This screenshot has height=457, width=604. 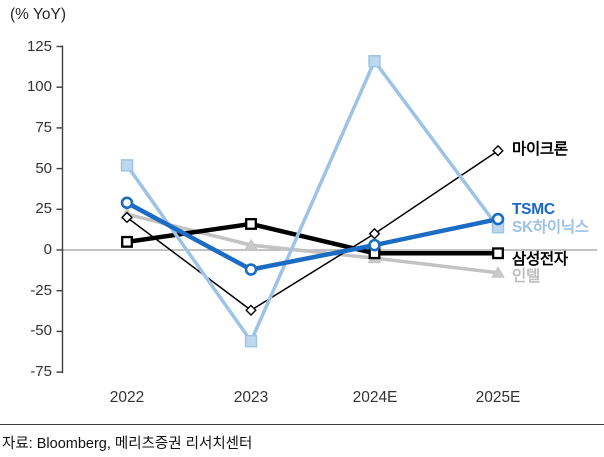 What do you see at coordinates (526, 276) in the screenshot?
I see `series-label-intel: 인텔` at bounding box center [526, 276].